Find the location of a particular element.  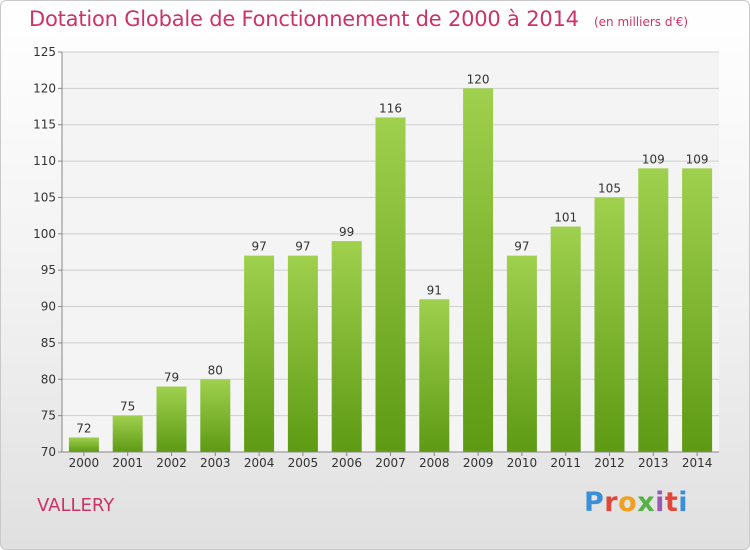

bar-2007 is located at coordinates (390, 285).